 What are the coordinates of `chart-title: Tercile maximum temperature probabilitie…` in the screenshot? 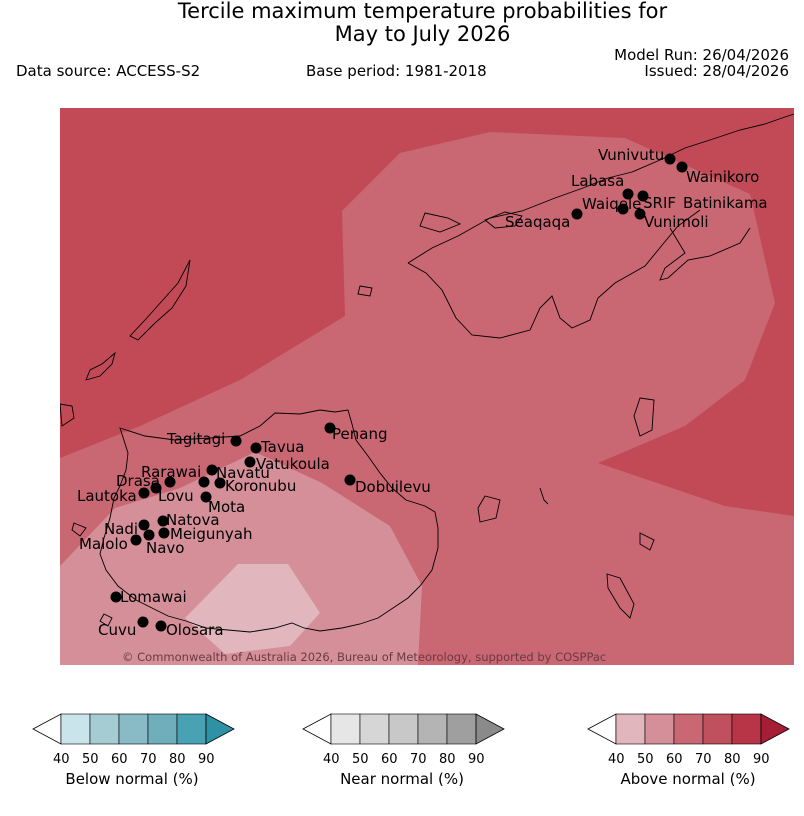 It's located at (402, 23).